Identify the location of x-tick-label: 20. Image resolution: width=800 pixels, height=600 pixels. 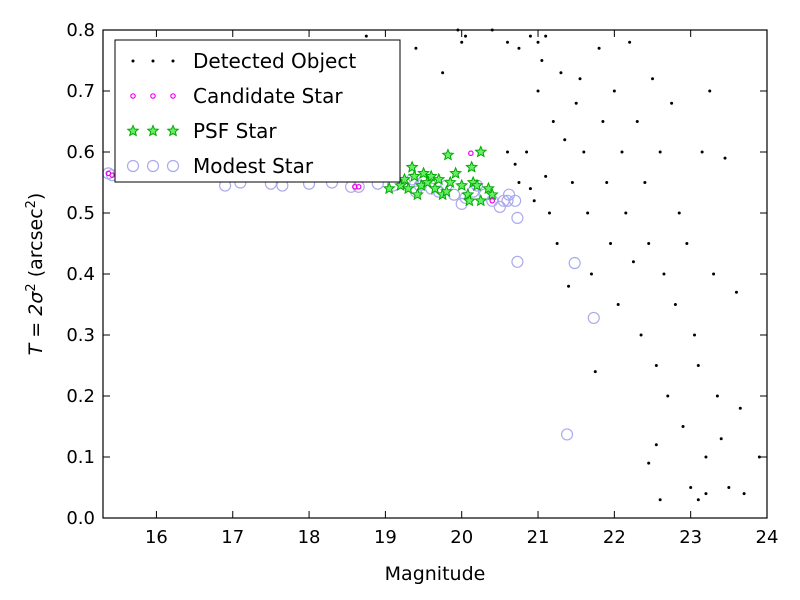
(461, 537).